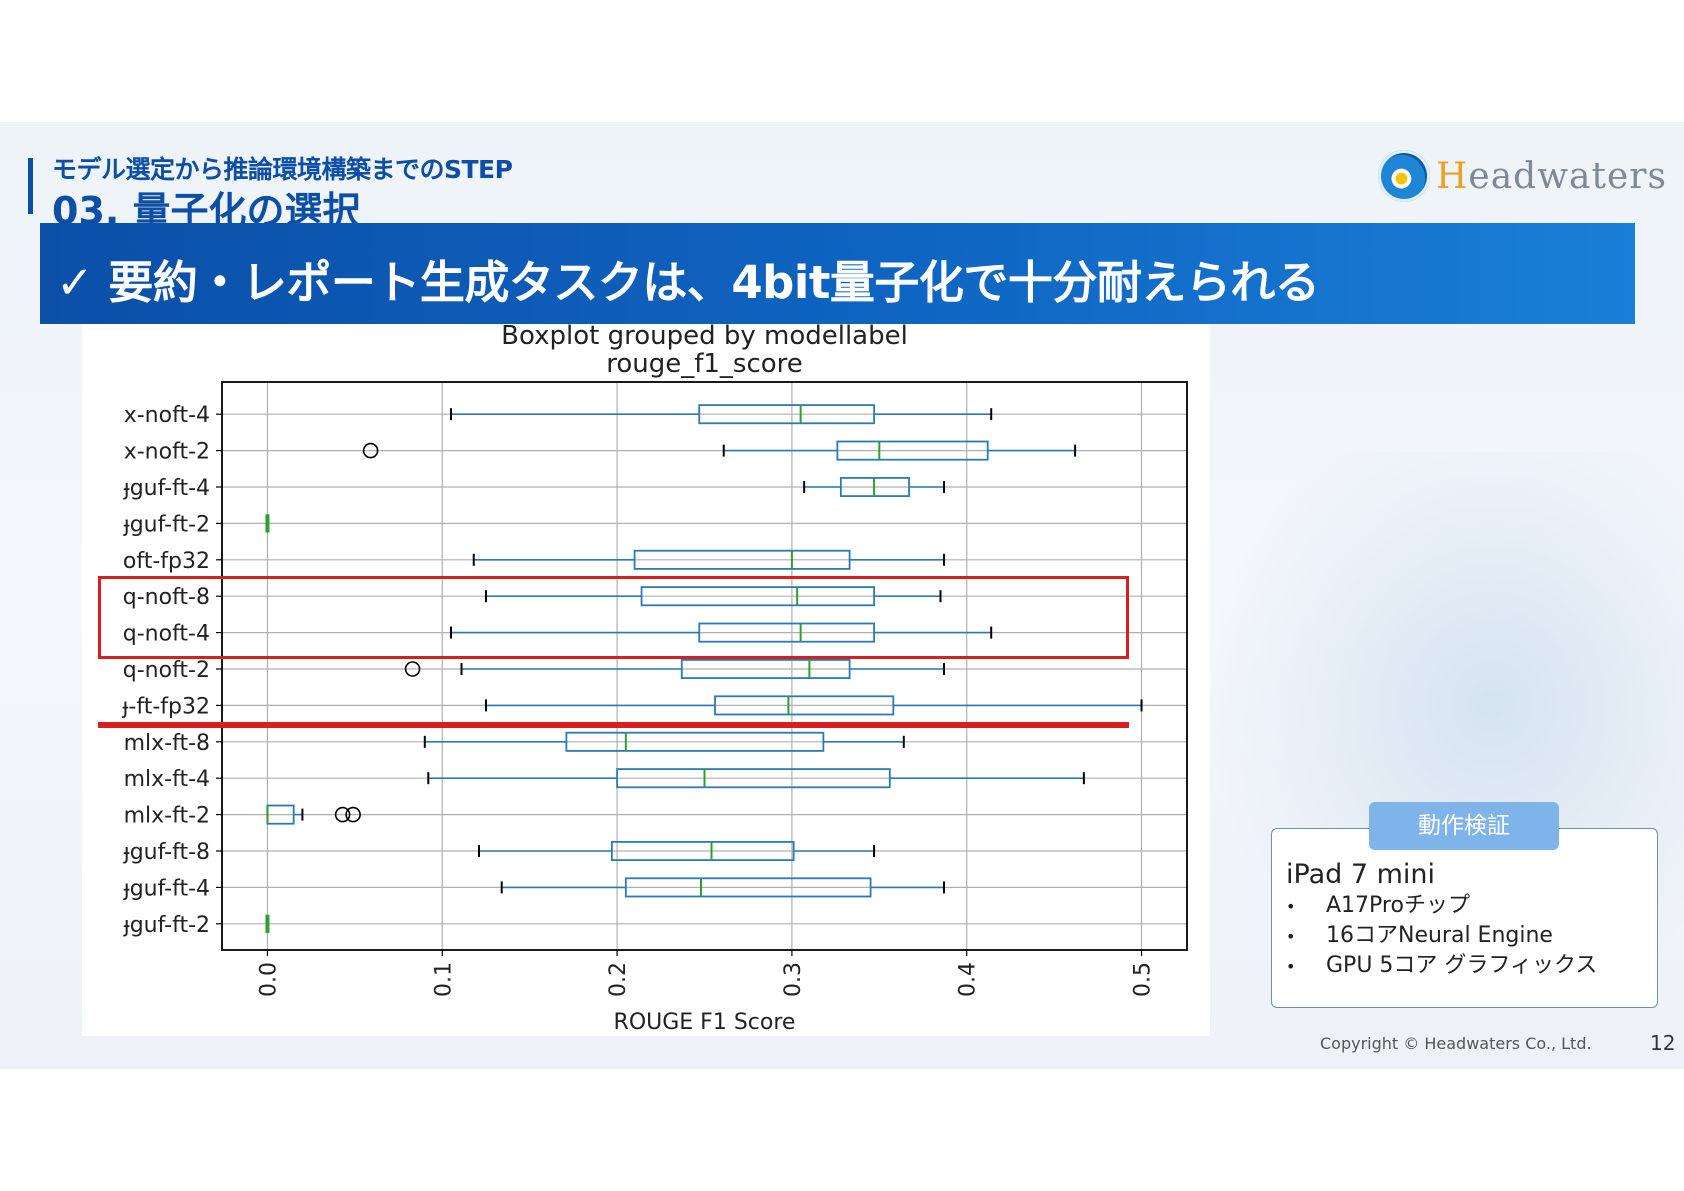  Describe the element at coordinates (167, 816) in the screenshot. I see `y-tick-label: mlx-ft-2` at that location.